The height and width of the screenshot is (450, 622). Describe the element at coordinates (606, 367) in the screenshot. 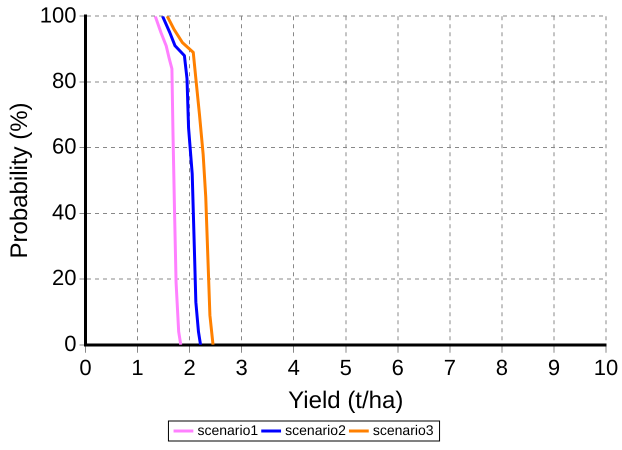

I see `x-tick-label: 10` at that location.